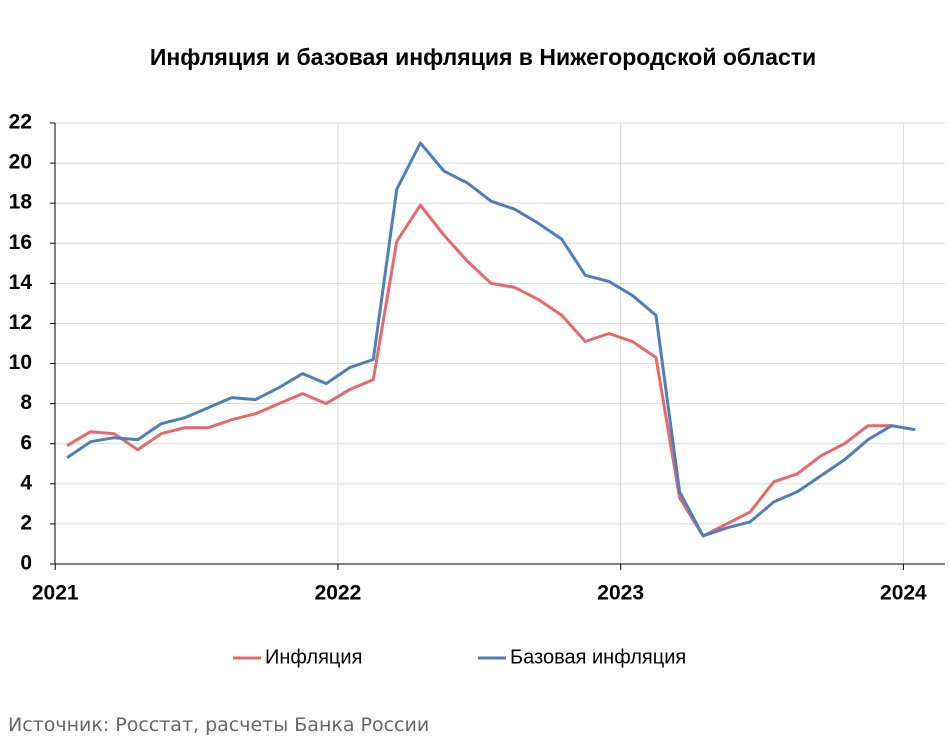  Describe the element at coordinates (21, 282) in the screenshot. I see `y-tick-label: 14` at that location.